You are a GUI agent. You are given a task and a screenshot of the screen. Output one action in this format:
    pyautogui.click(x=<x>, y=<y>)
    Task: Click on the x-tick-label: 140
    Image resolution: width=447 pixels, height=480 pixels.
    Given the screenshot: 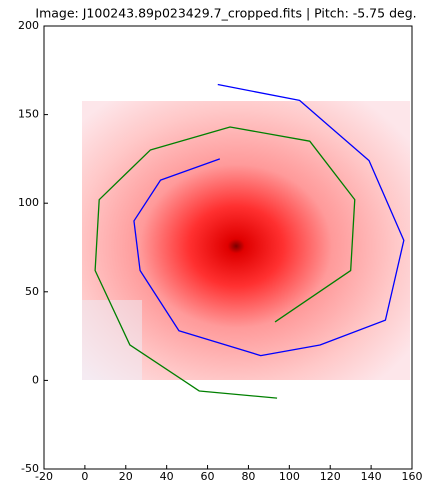 What is the action you would take?
    pyautogui.click(x=371, y=475)
    